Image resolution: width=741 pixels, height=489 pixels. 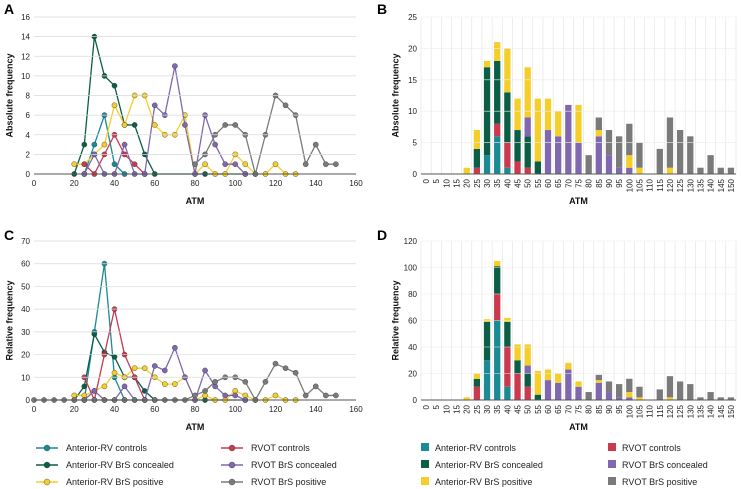 I want to click on x-tick-label: 5, so click(x=436, y=180).